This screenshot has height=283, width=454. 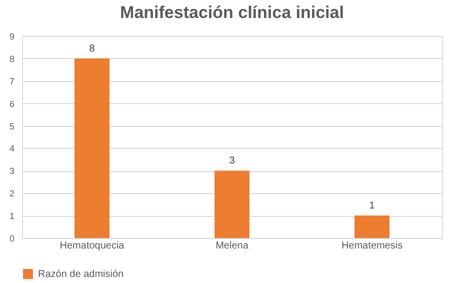 I want to click on y-tick-label: 6, so click(x=11, y=103).